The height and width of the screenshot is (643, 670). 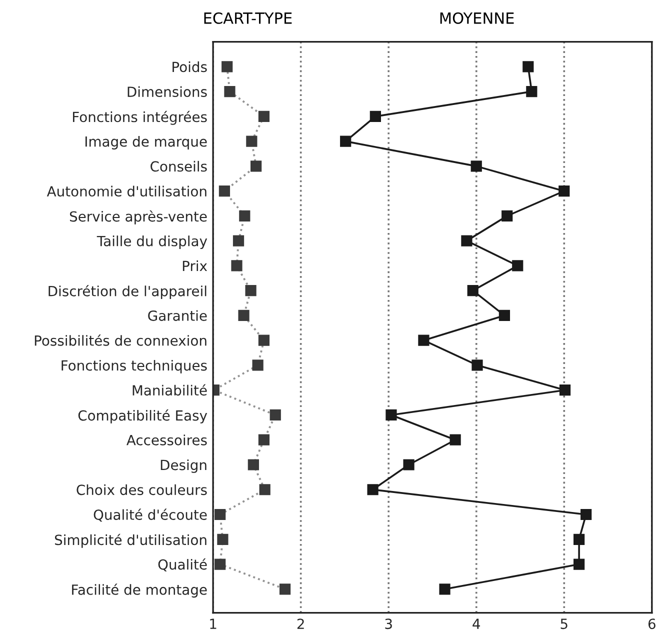 I want to click on x-tick-label: 5, so click(x=564, y=624).